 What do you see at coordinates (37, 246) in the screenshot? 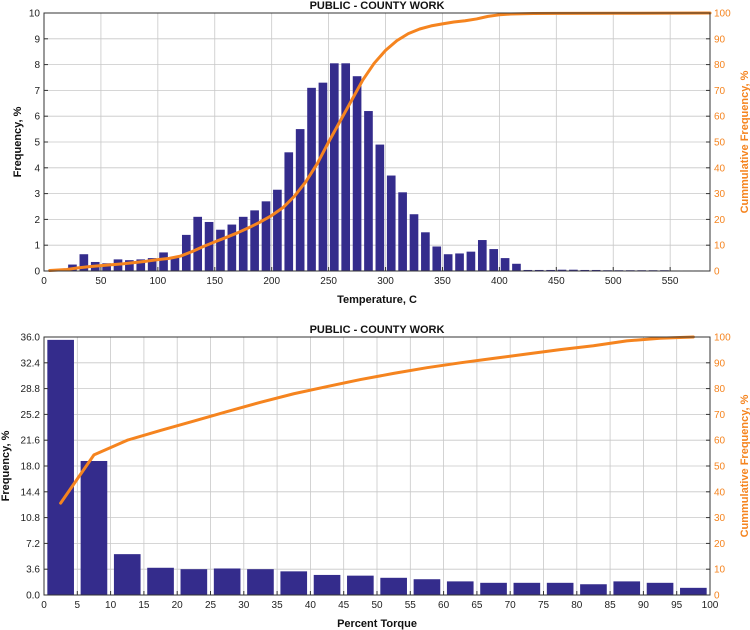
I see `y-tick-label: 1` at bounding box center [37, 246].